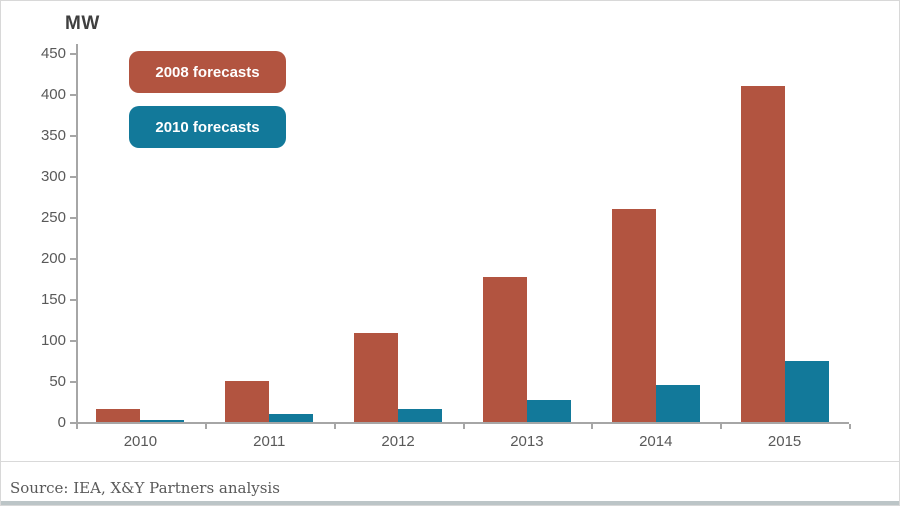 Image resolution: width=900 pixels, height=506 pixels. What do you see at coordinates (527, 441) in the screenshot?
I see `x-tick-label-2013: 2013` at bounding box center [527, 441].